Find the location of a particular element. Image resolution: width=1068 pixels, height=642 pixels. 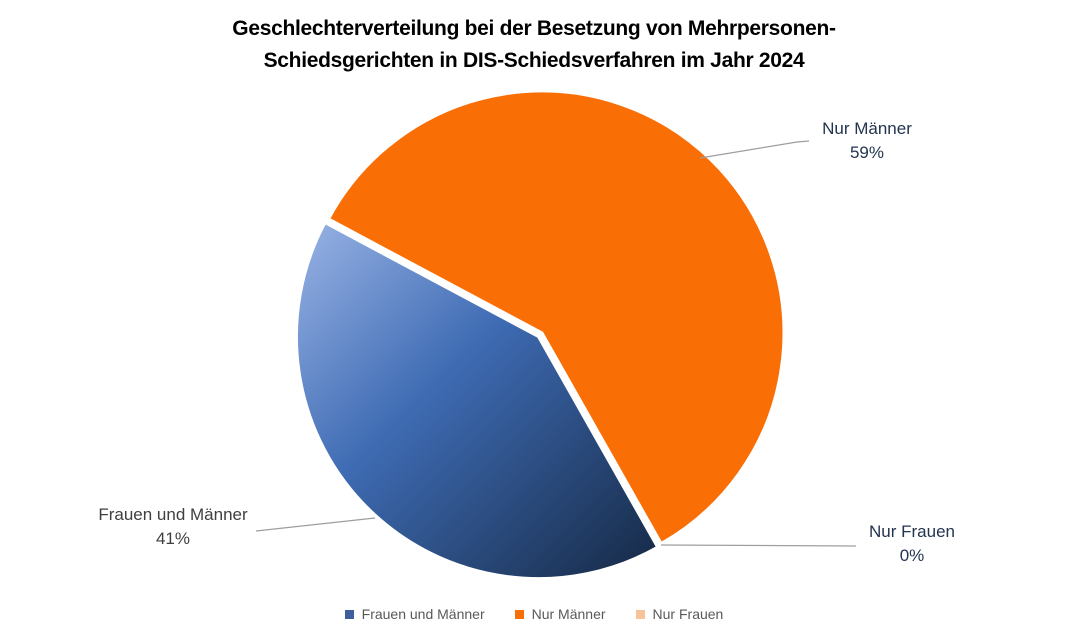

legend-swatch-orange-icon is located at coordinates (519, 614).